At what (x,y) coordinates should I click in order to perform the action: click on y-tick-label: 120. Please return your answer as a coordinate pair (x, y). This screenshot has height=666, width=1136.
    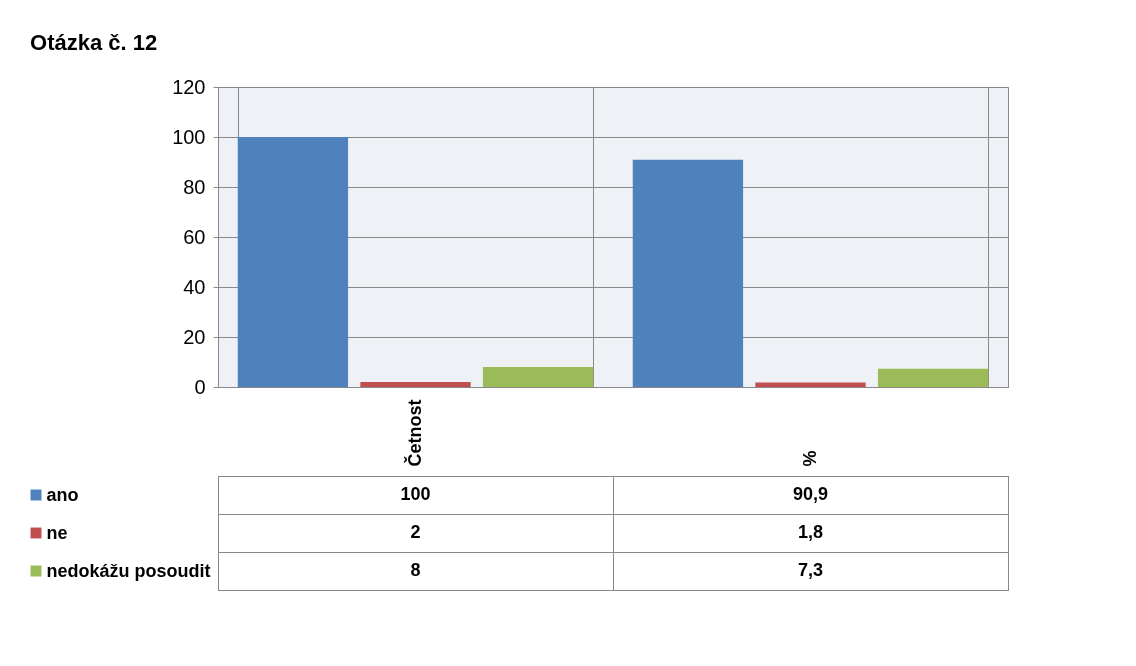
    Looking at the image, I should click on (189, 86).